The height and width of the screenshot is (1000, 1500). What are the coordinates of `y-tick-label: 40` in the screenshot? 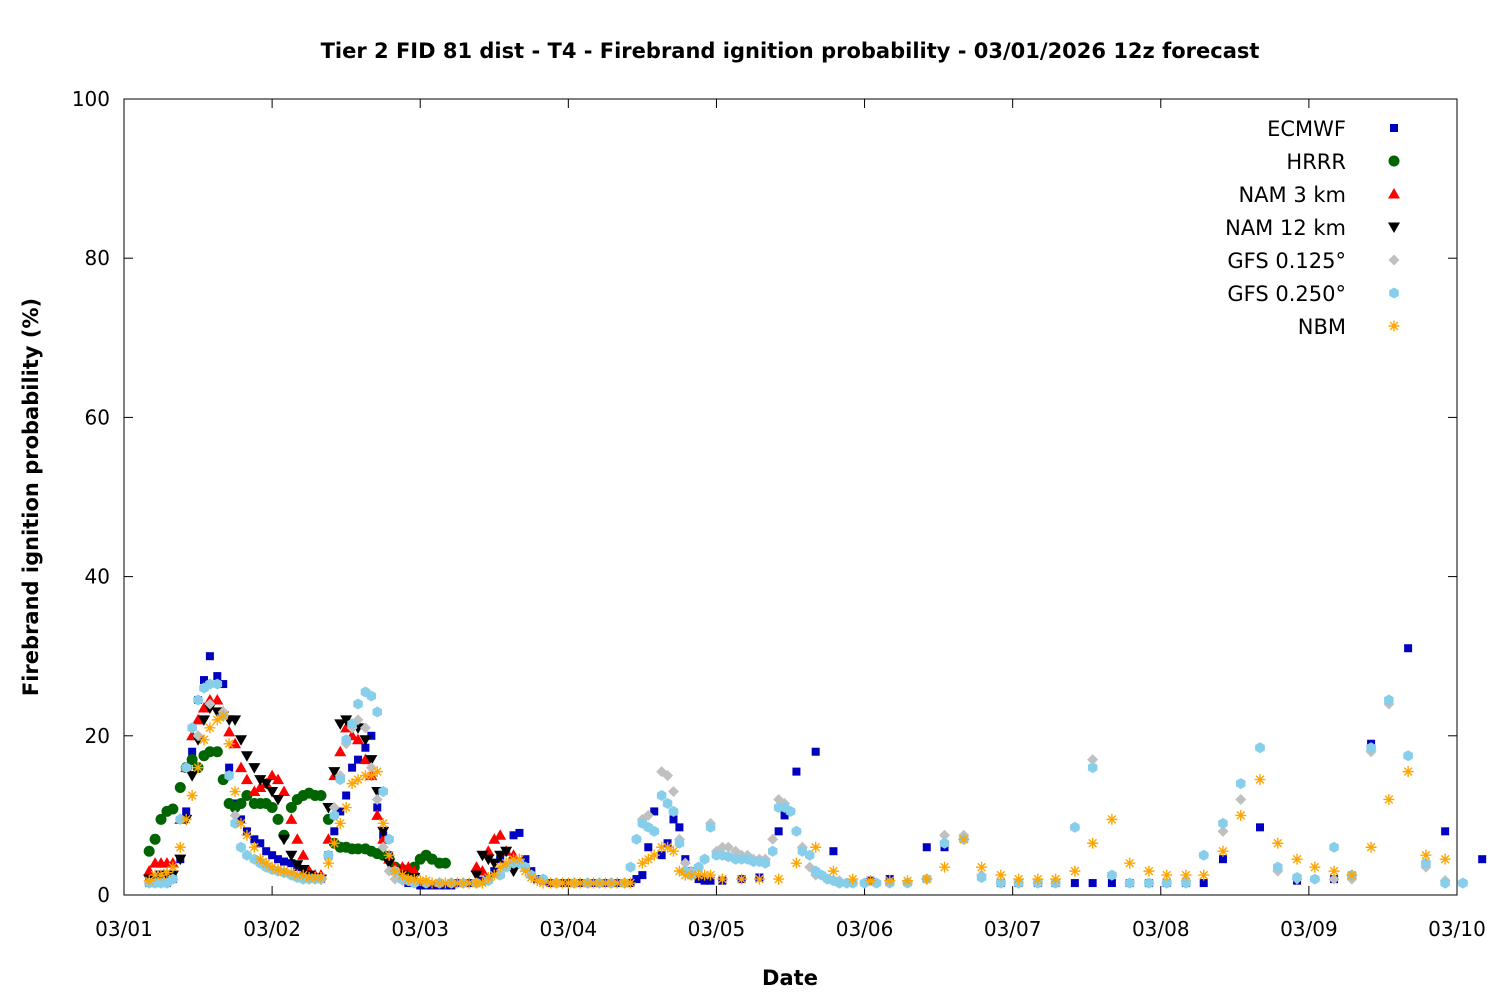 It's located at (97, 577).